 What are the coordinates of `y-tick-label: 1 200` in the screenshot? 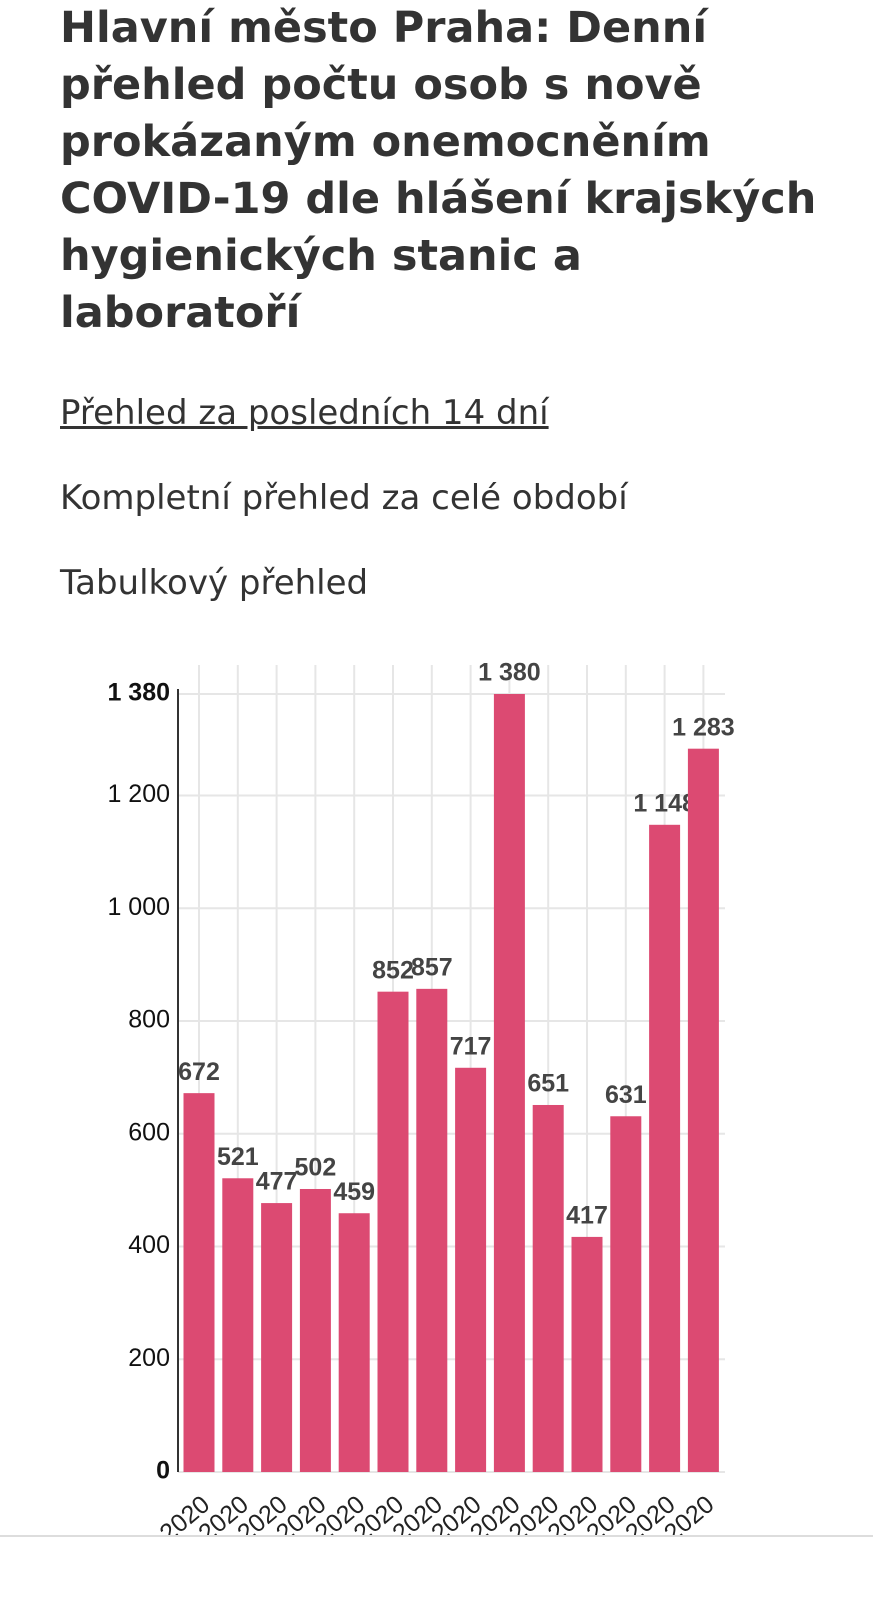 It's located at (138, 794).